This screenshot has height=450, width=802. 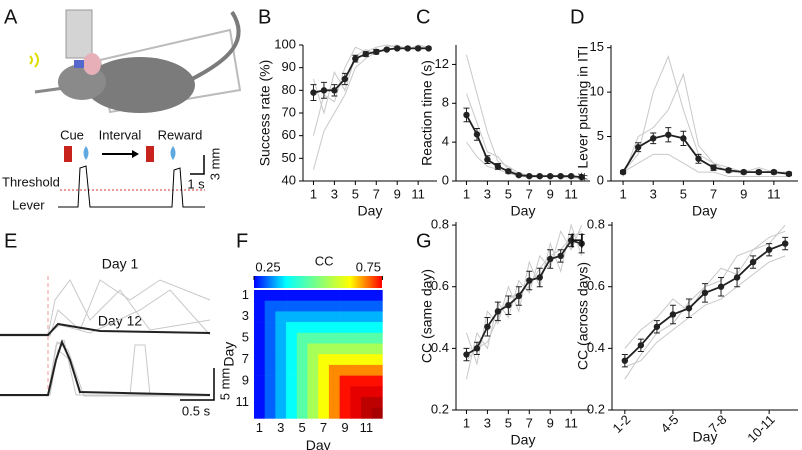 I want to click on y-tick-label: 90, so click(x=289, y=66).